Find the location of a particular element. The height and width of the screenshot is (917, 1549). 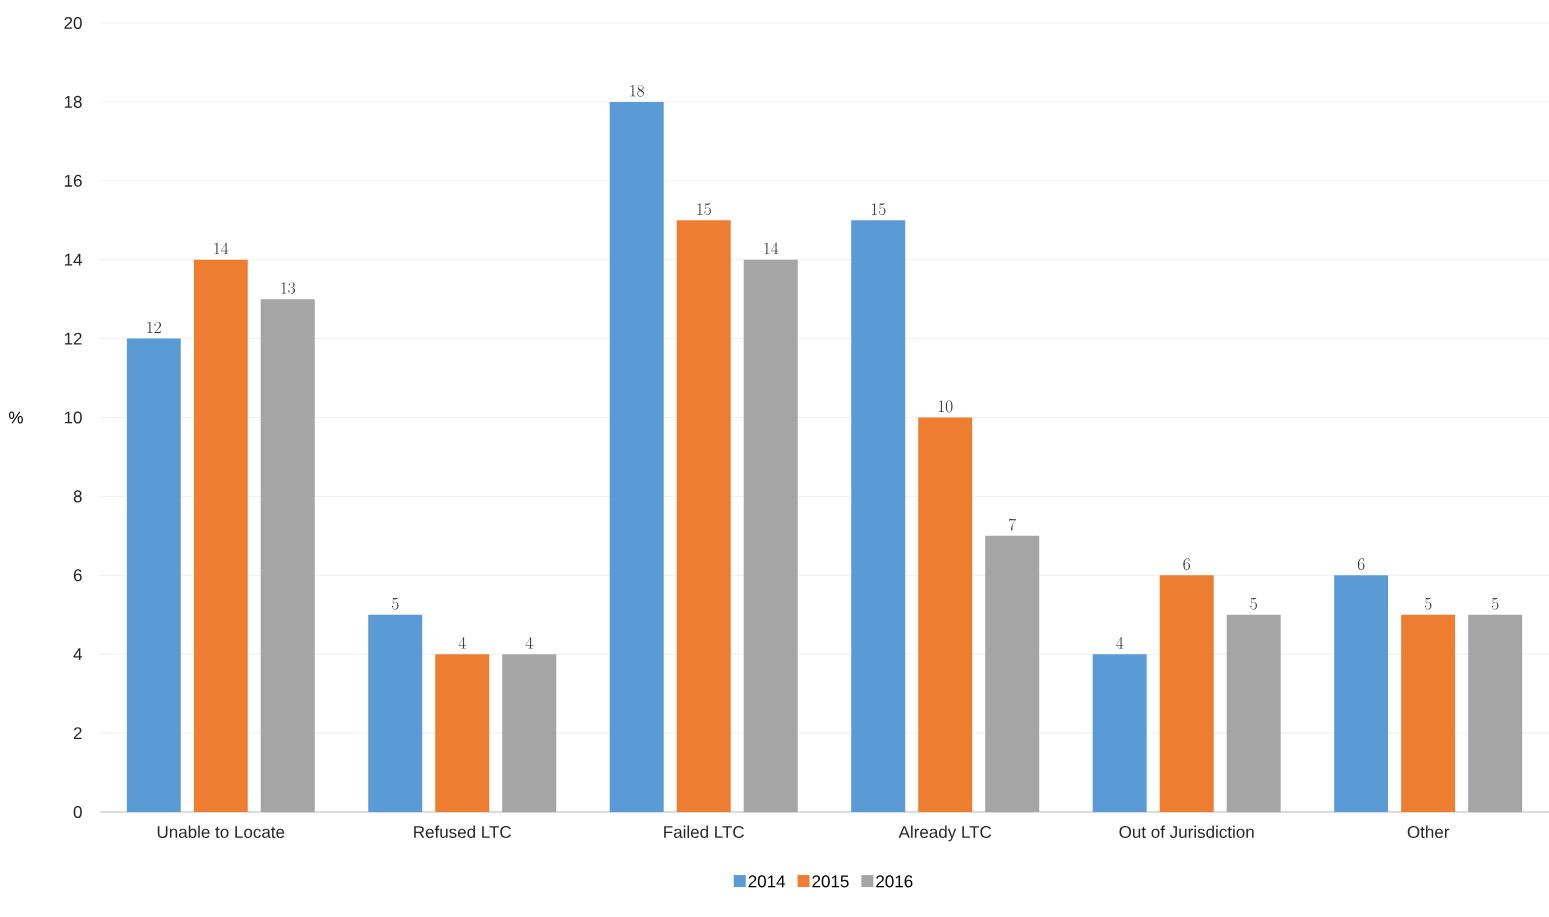

y-tick-label: 6 is located at coordinates (77, 575).